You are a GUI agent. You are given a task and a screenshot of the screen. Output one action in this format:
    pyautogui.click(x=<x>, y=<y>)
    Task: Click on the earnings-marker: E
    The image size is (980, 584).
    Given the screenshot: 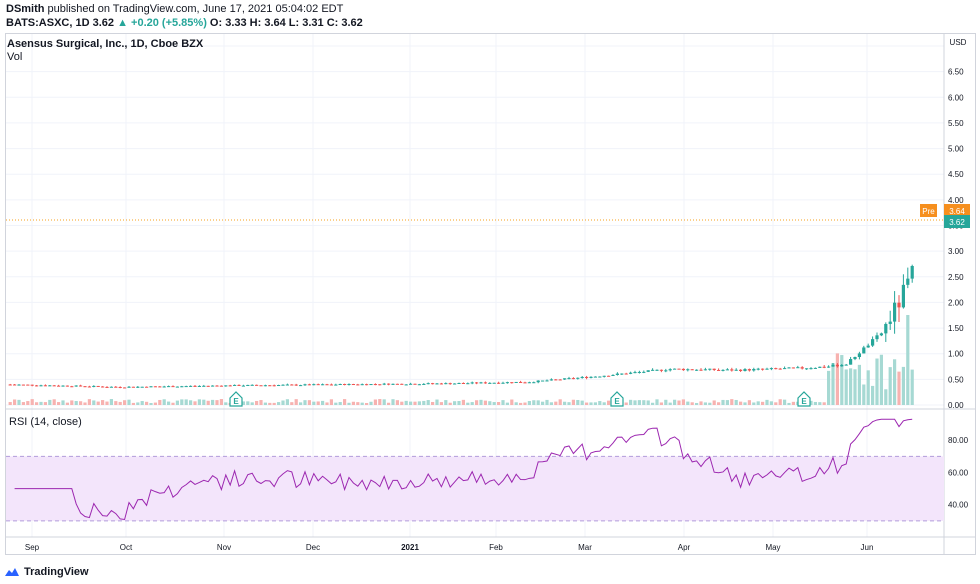 What is the action you would take?
    pyautogui.click(x=236, y=399)
    